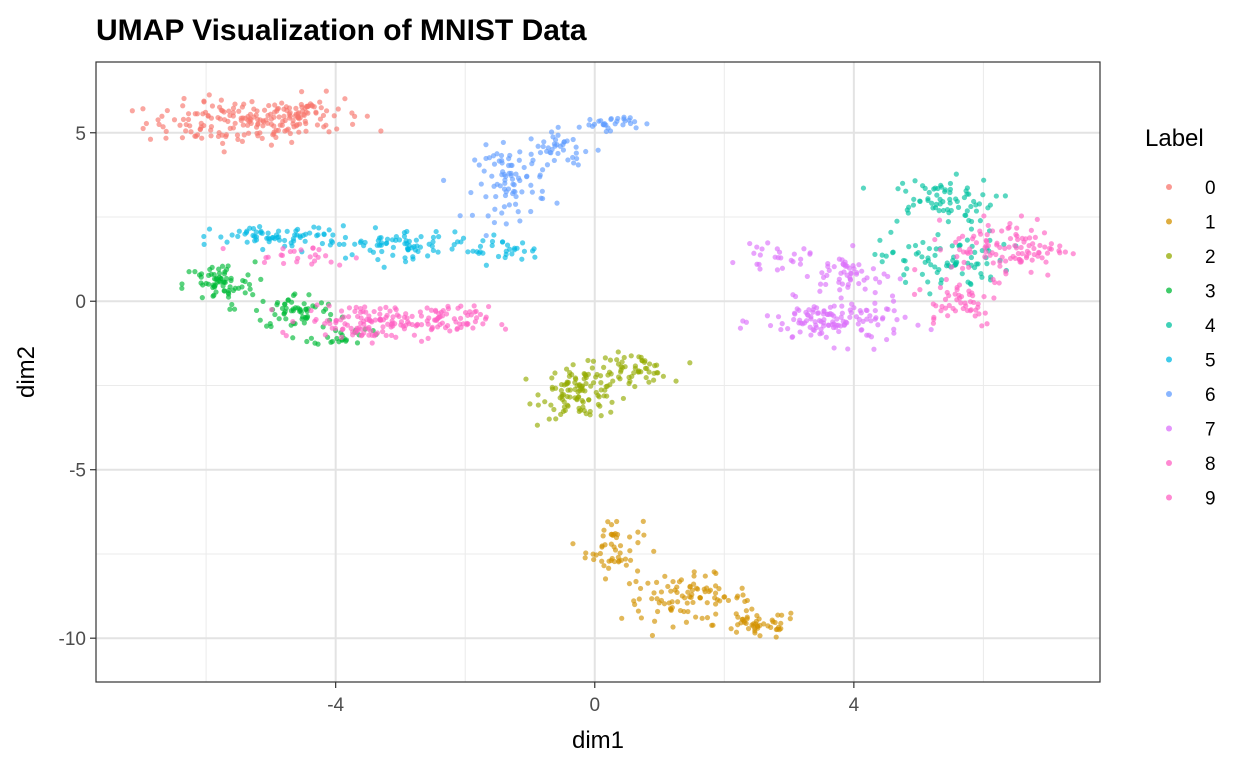  Describe the element at coordinates (1210, 223) in the screenshot. I see `legend-label-1: 1` at that location.